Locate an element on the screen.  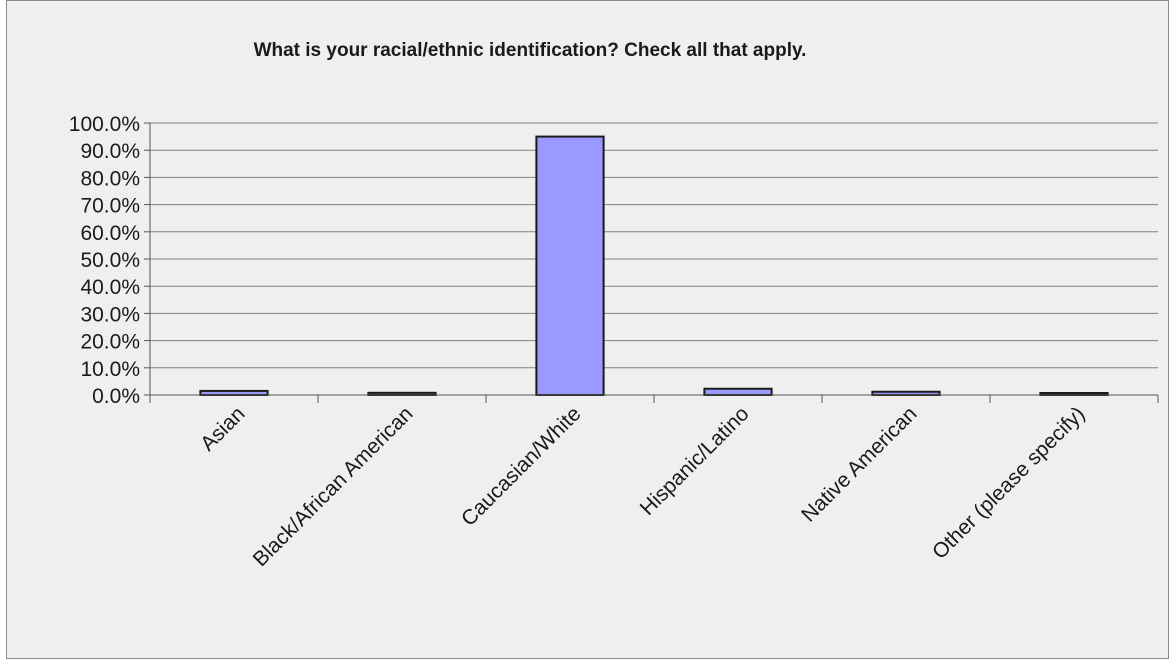
y-tick-label: 0.0% is located at coordinates (116, 396).